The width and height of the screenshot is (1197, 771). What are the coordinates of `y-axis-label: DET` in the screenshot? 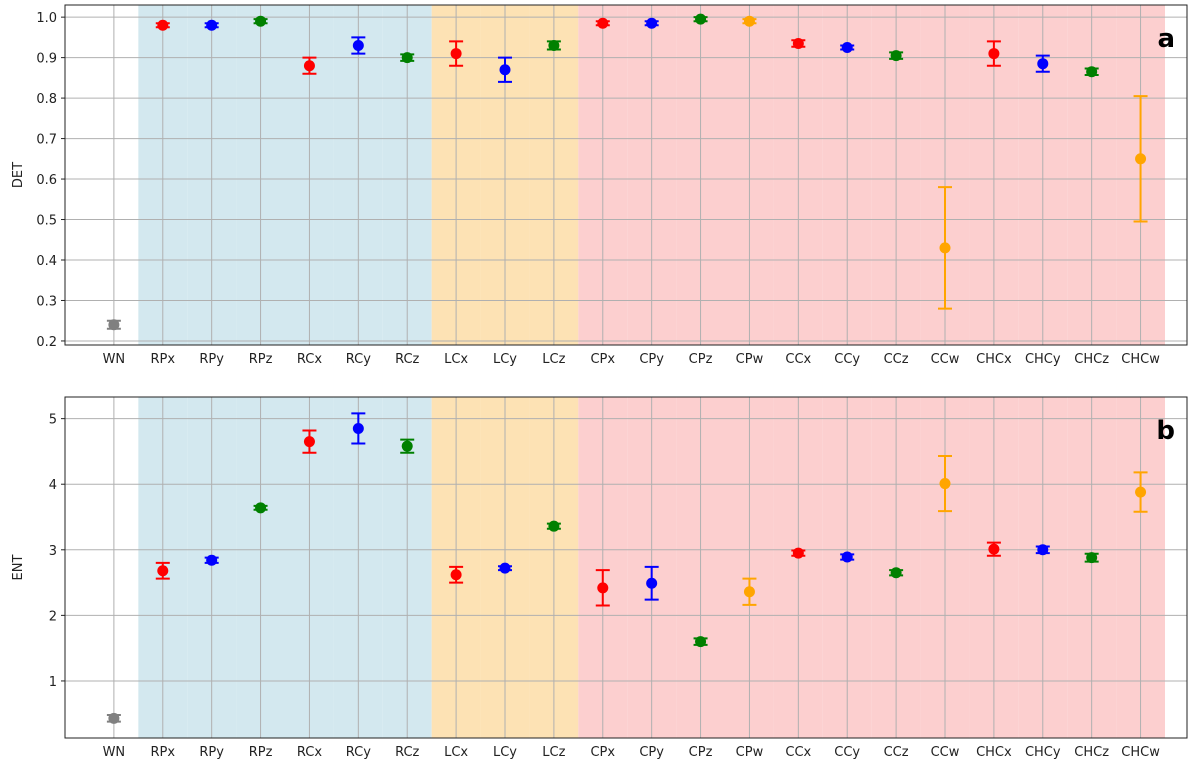 It's located at (18, 175).